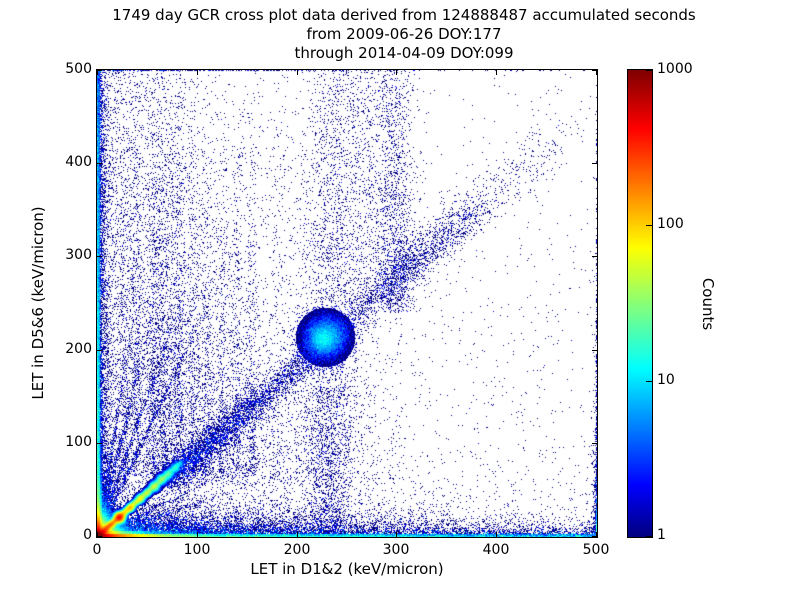 The height and width of the screenshot is (600, 800). I want to click on colorbar-tick-label: 10, so click(666, 380).